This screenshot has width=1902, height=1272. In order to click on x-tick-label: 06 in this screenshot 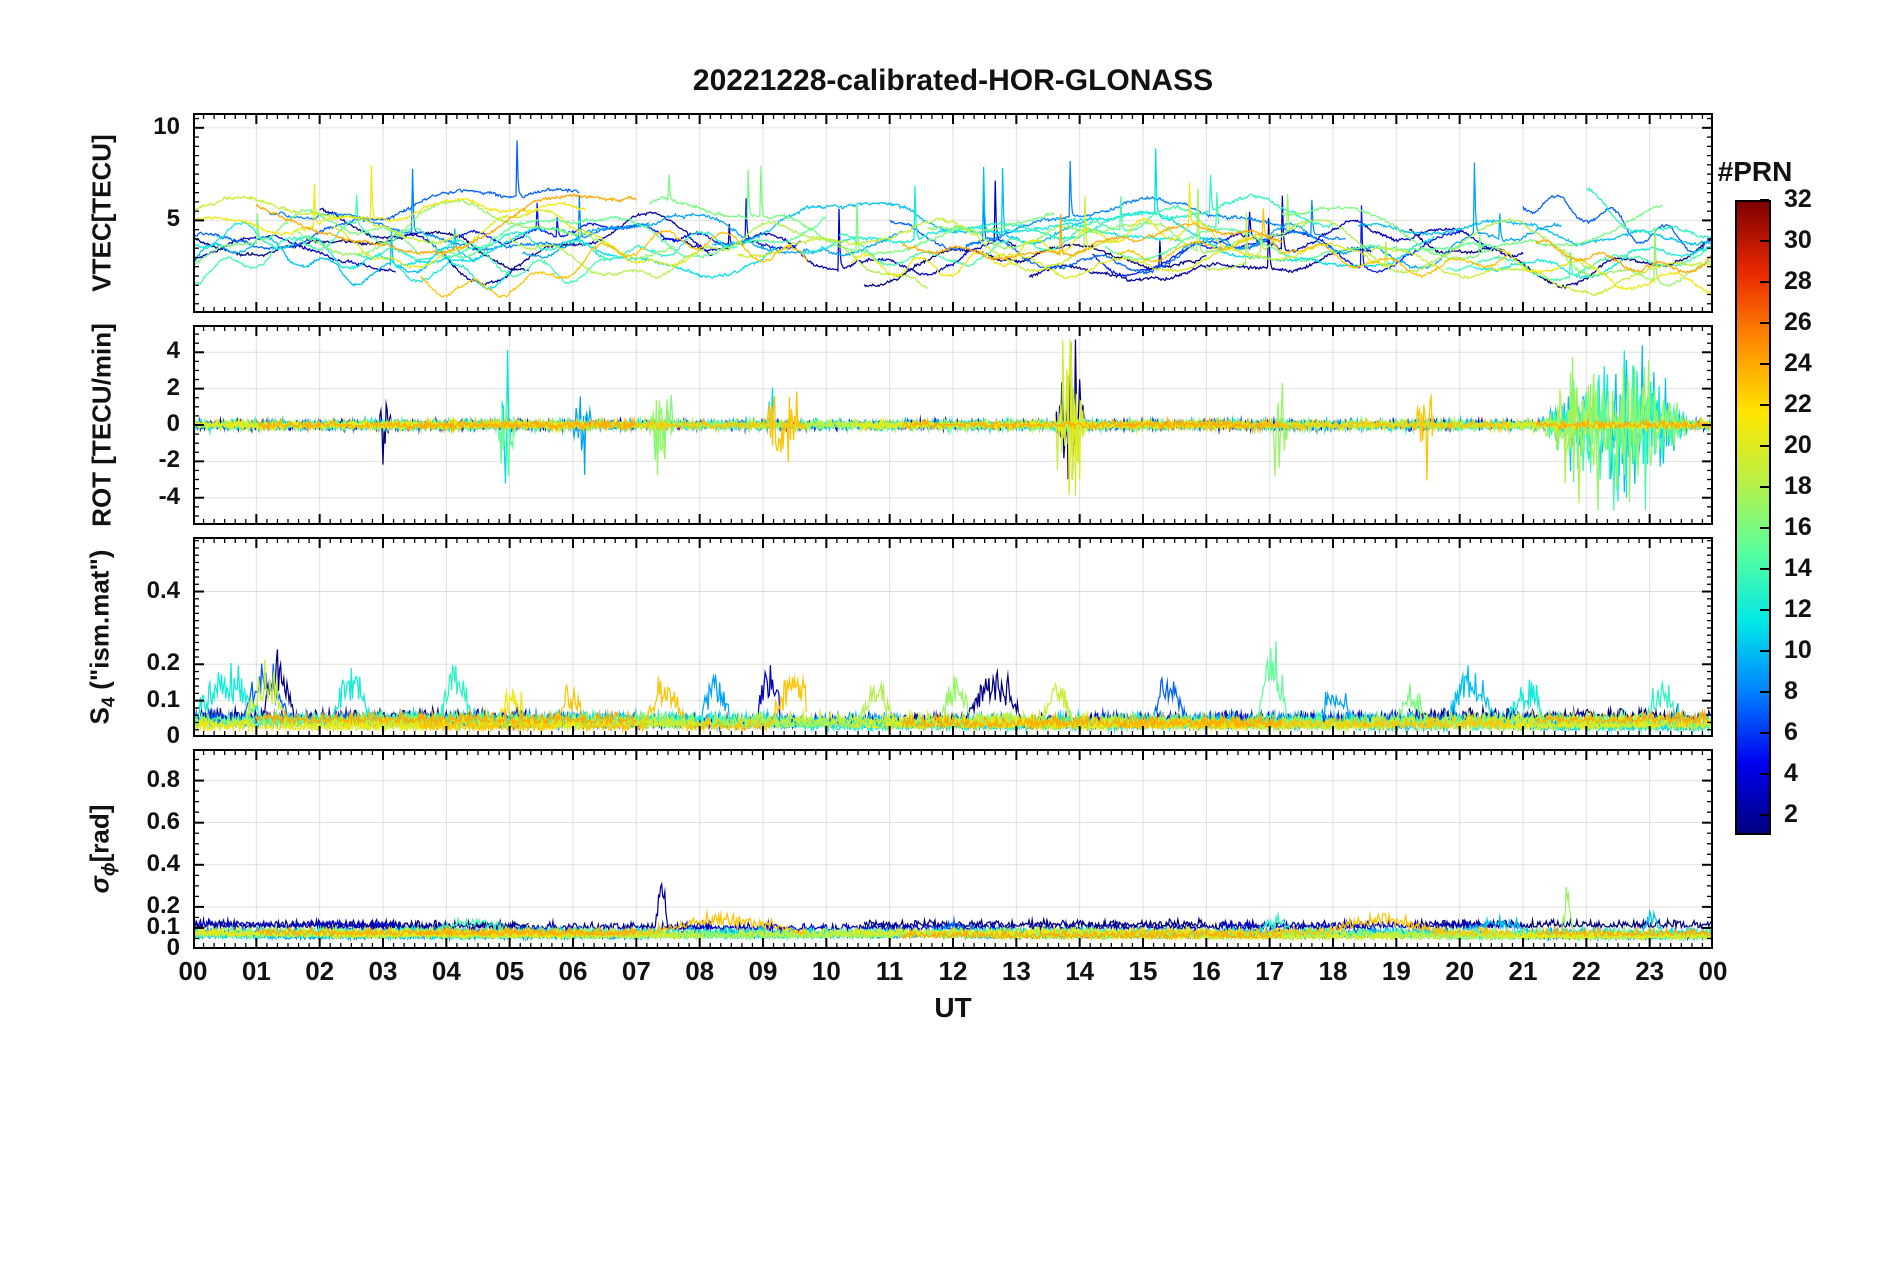, I will do `click(573, 971)`.